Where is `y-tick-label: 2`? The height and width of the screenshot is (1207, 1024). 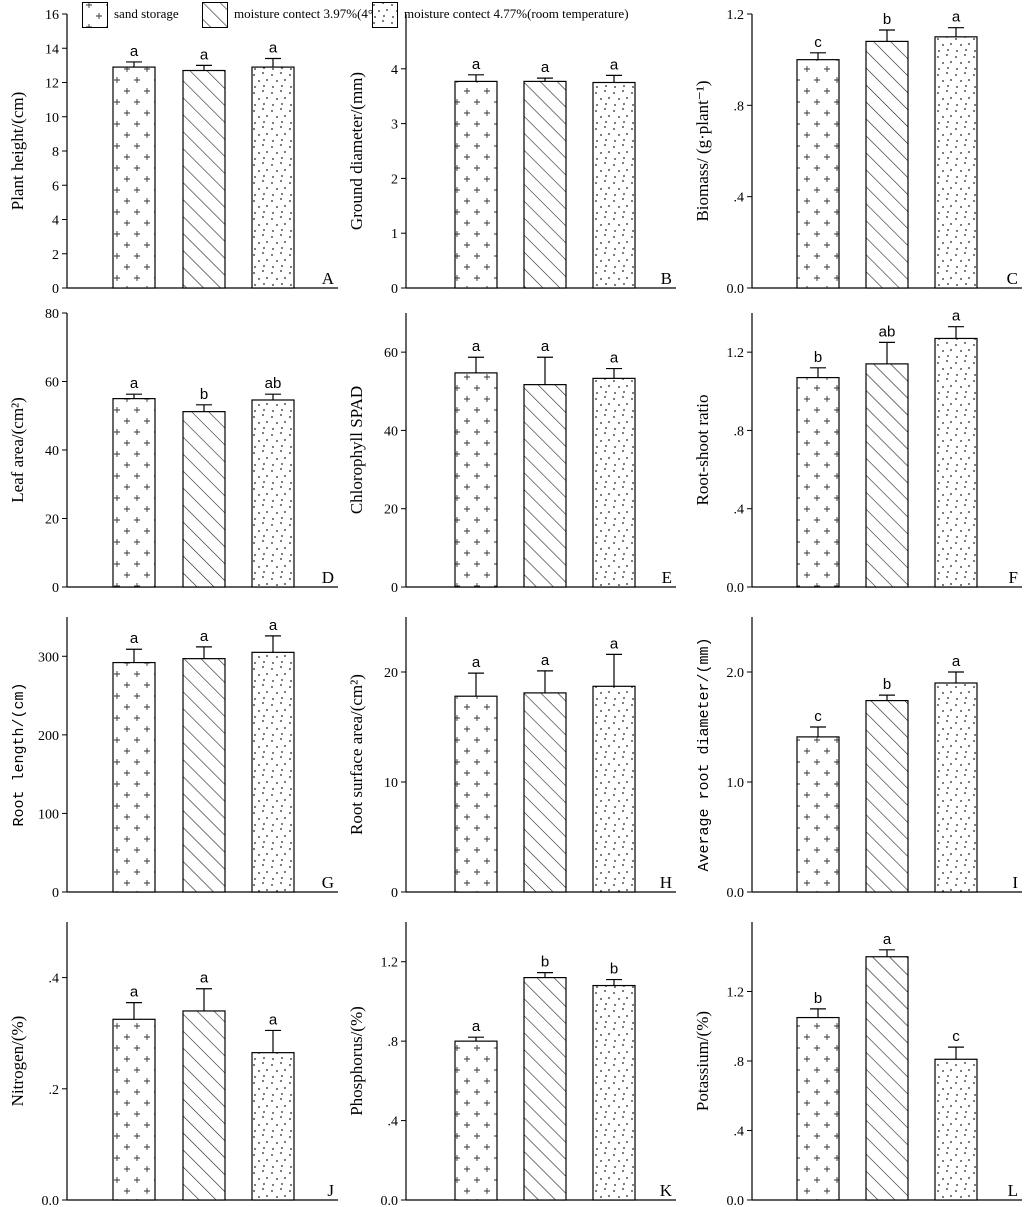 y-tick-label: 2 is located at coordinates (55, 255).